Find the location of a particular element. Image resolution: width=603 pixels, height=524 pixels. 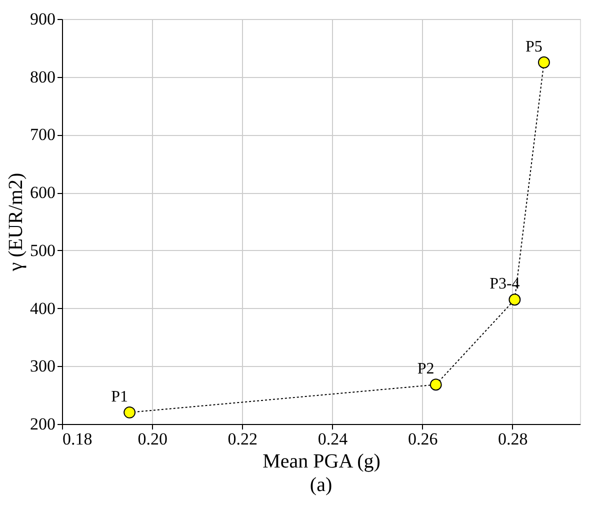

annotation: P5 is located at coordinates (534, 47).